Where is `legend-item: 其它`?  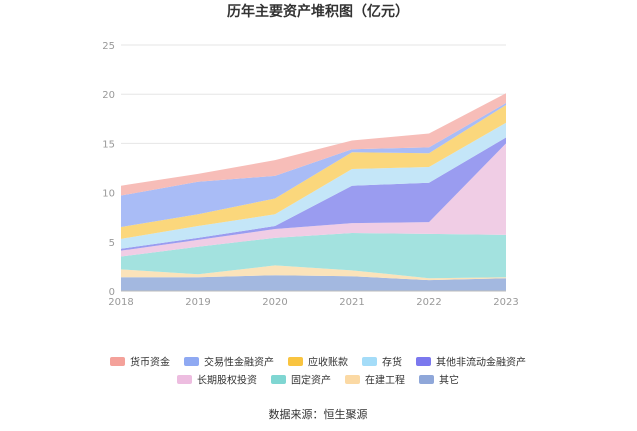 legend-item: 其它 is located at coordinates (439, 380).